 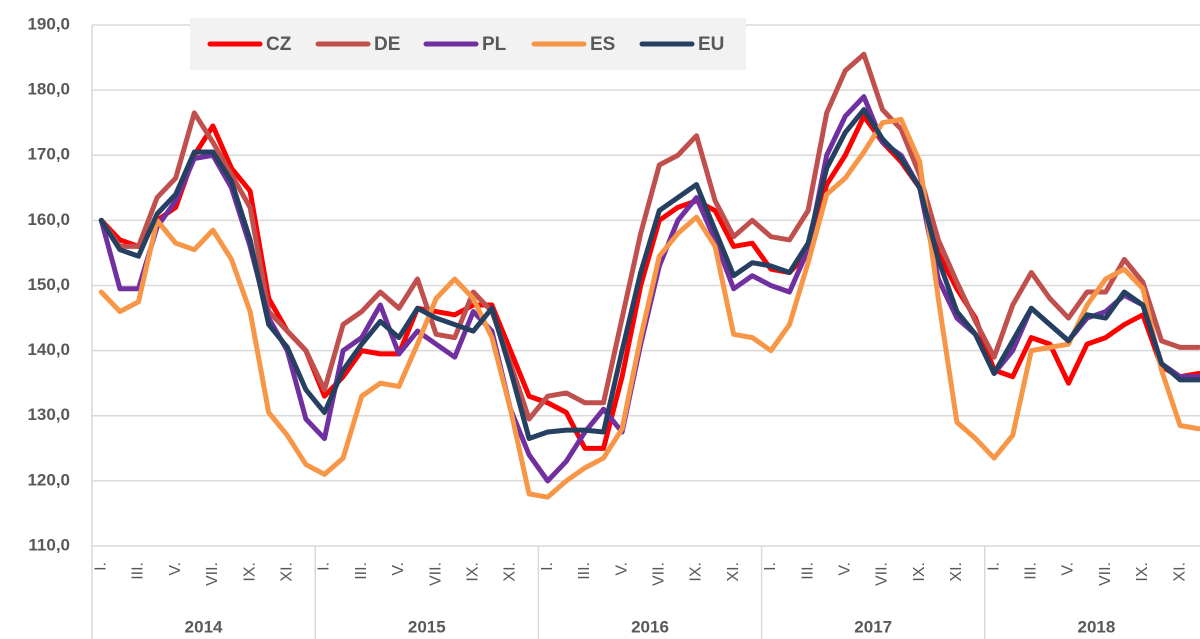 I want to click on year-label: 2017, so click(x=873, y=626).